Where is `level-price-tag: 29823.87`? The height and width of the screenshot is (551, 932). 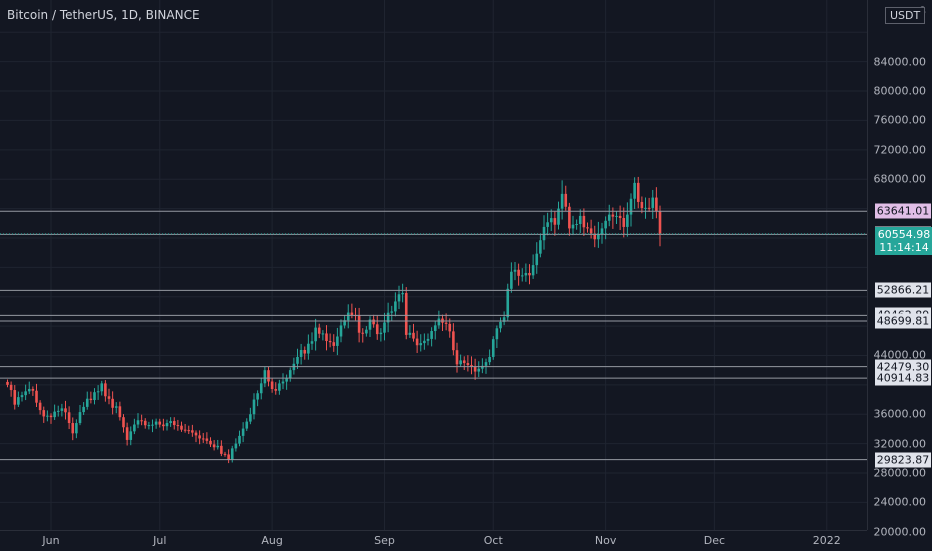 level-price-tag: 29823.87 is located at coordinates (903, 460).